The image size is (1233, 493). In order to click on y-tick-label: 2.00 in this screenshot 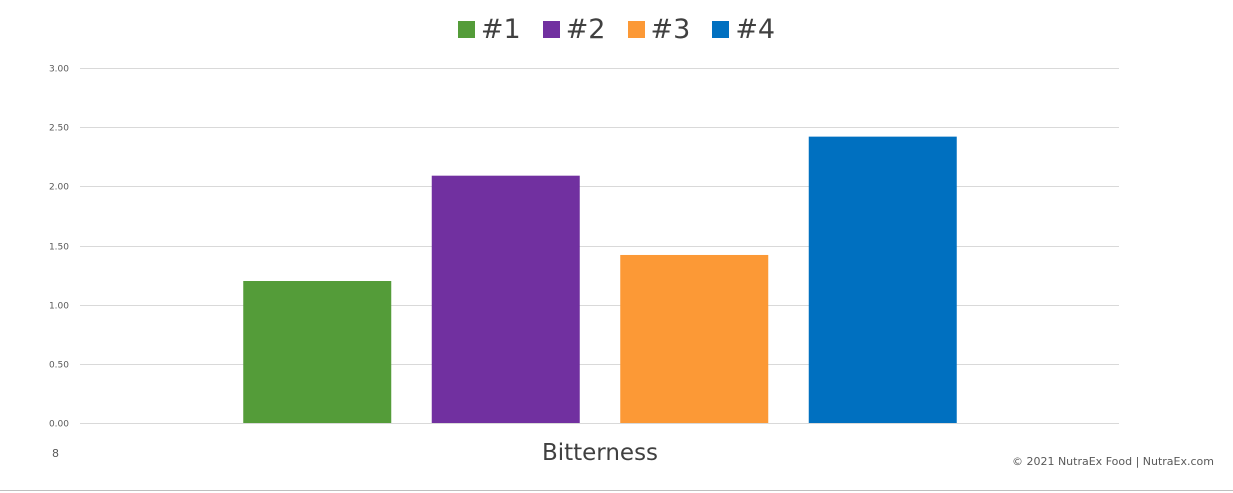, I will do `click(59, 188)`.